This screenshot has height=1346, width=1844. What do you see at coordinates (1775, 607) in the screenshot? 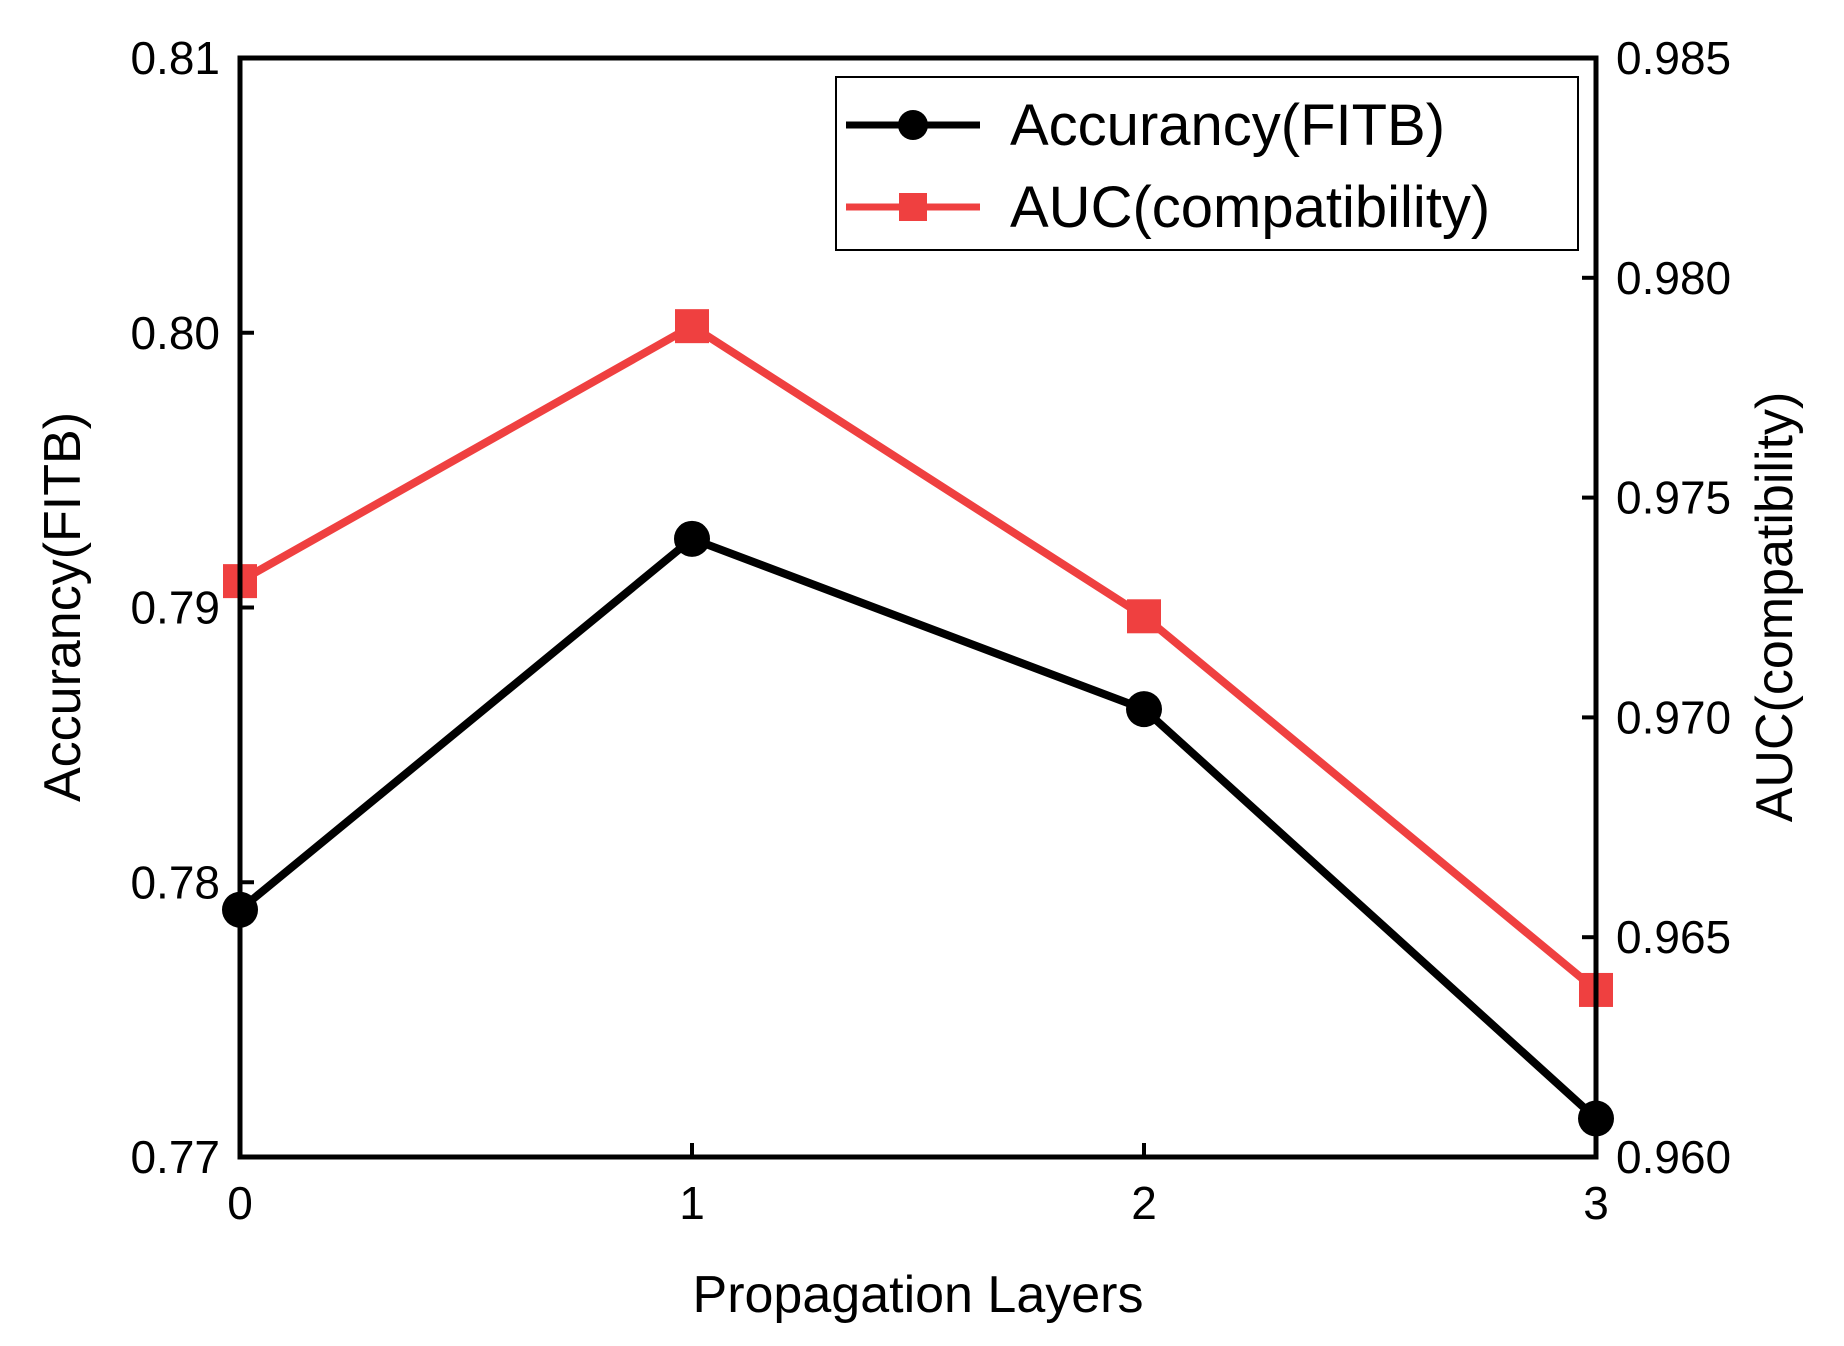
I see `y-right-axis-title: AUC(compatibility)` at bounding box center [1775, 607].